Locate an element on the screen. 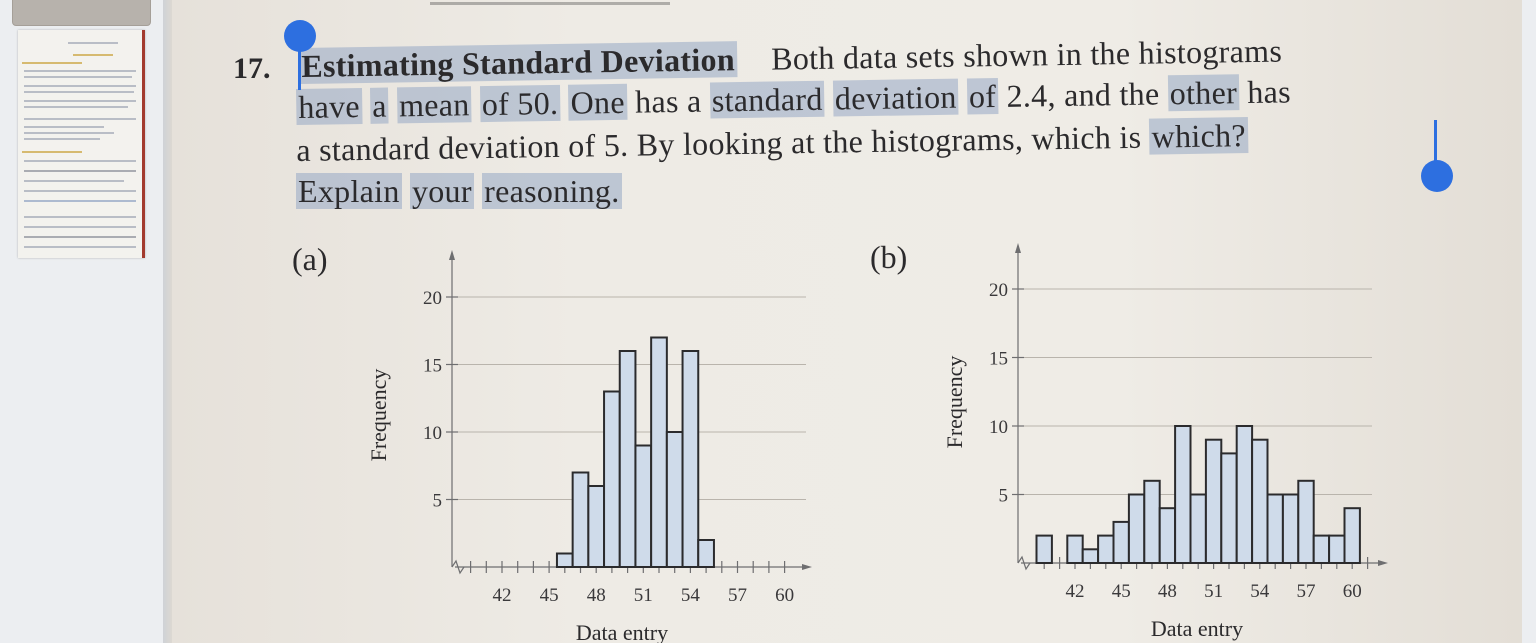 The image size is (1536, 643). page-edge is located at coordinates (167, 321).